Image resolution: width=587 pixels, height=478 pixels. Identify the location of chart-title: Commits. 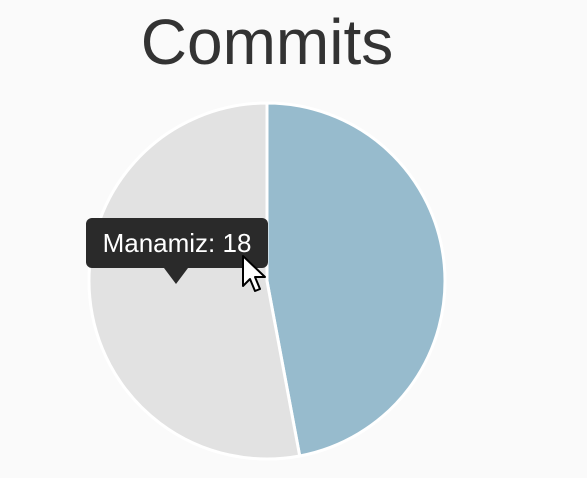
(267, 42).